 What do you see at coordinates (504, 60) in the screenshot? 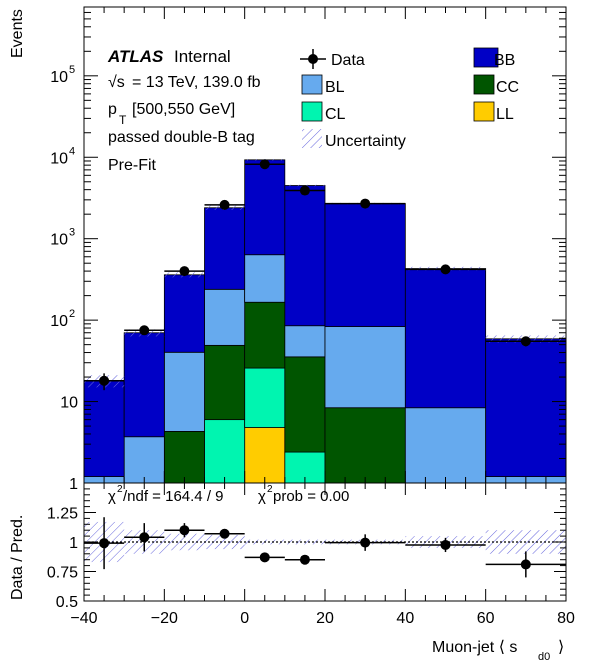
I see `legend-label-bb: BB` at bounding box center [504, 60].